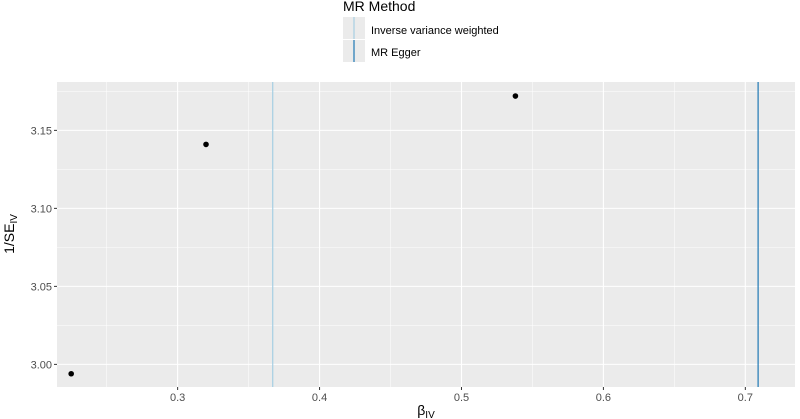  I want to click on y-axis-title-main: 1/SE, so click(9, 239).